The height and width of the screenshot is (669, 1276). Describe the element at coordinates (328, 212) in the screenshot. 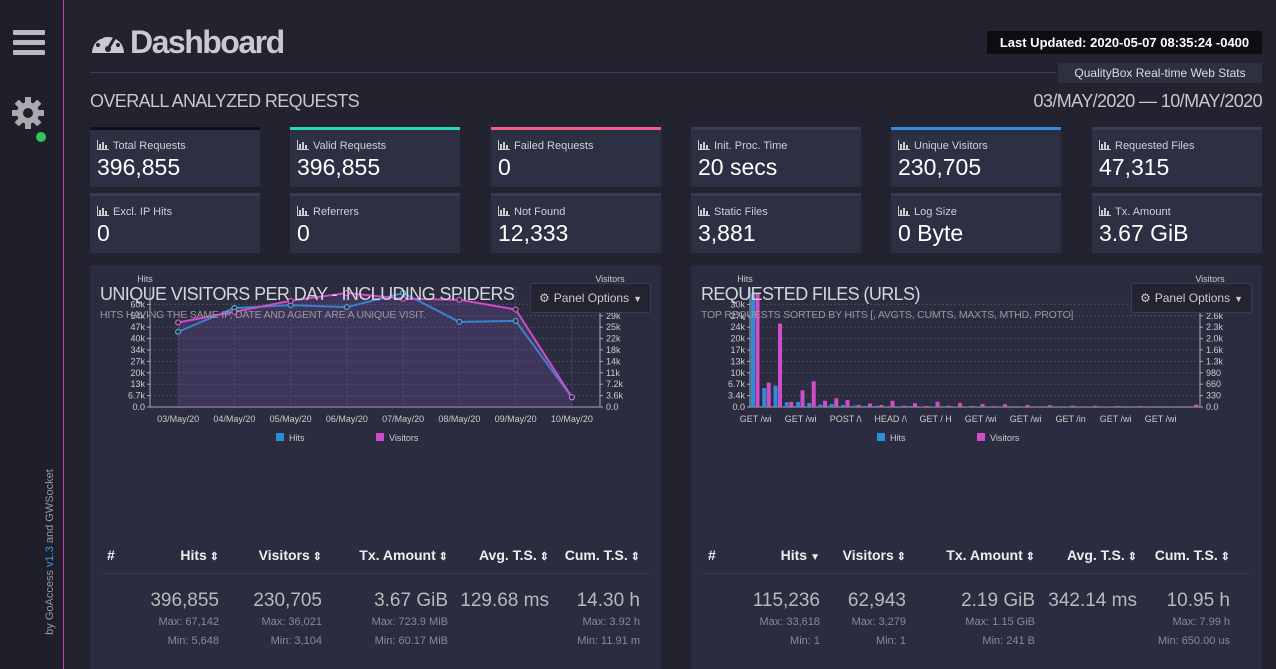

I see `card-label: Referrers` at that location.